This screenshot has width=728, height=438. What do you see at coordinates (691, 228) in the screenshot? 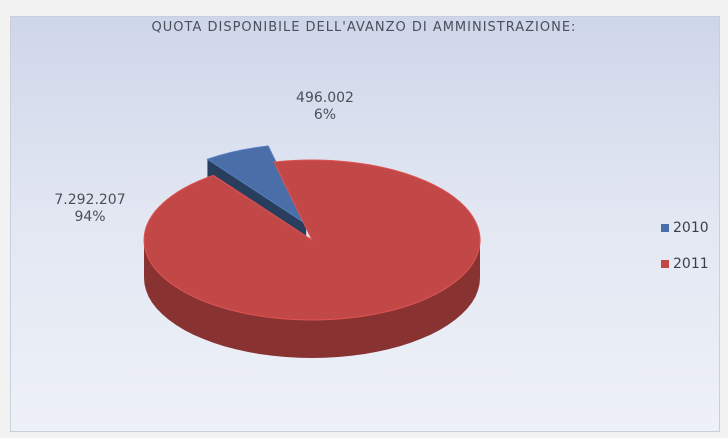
I see `legend-label-2010: 2010` at bounding box center [691, 228].